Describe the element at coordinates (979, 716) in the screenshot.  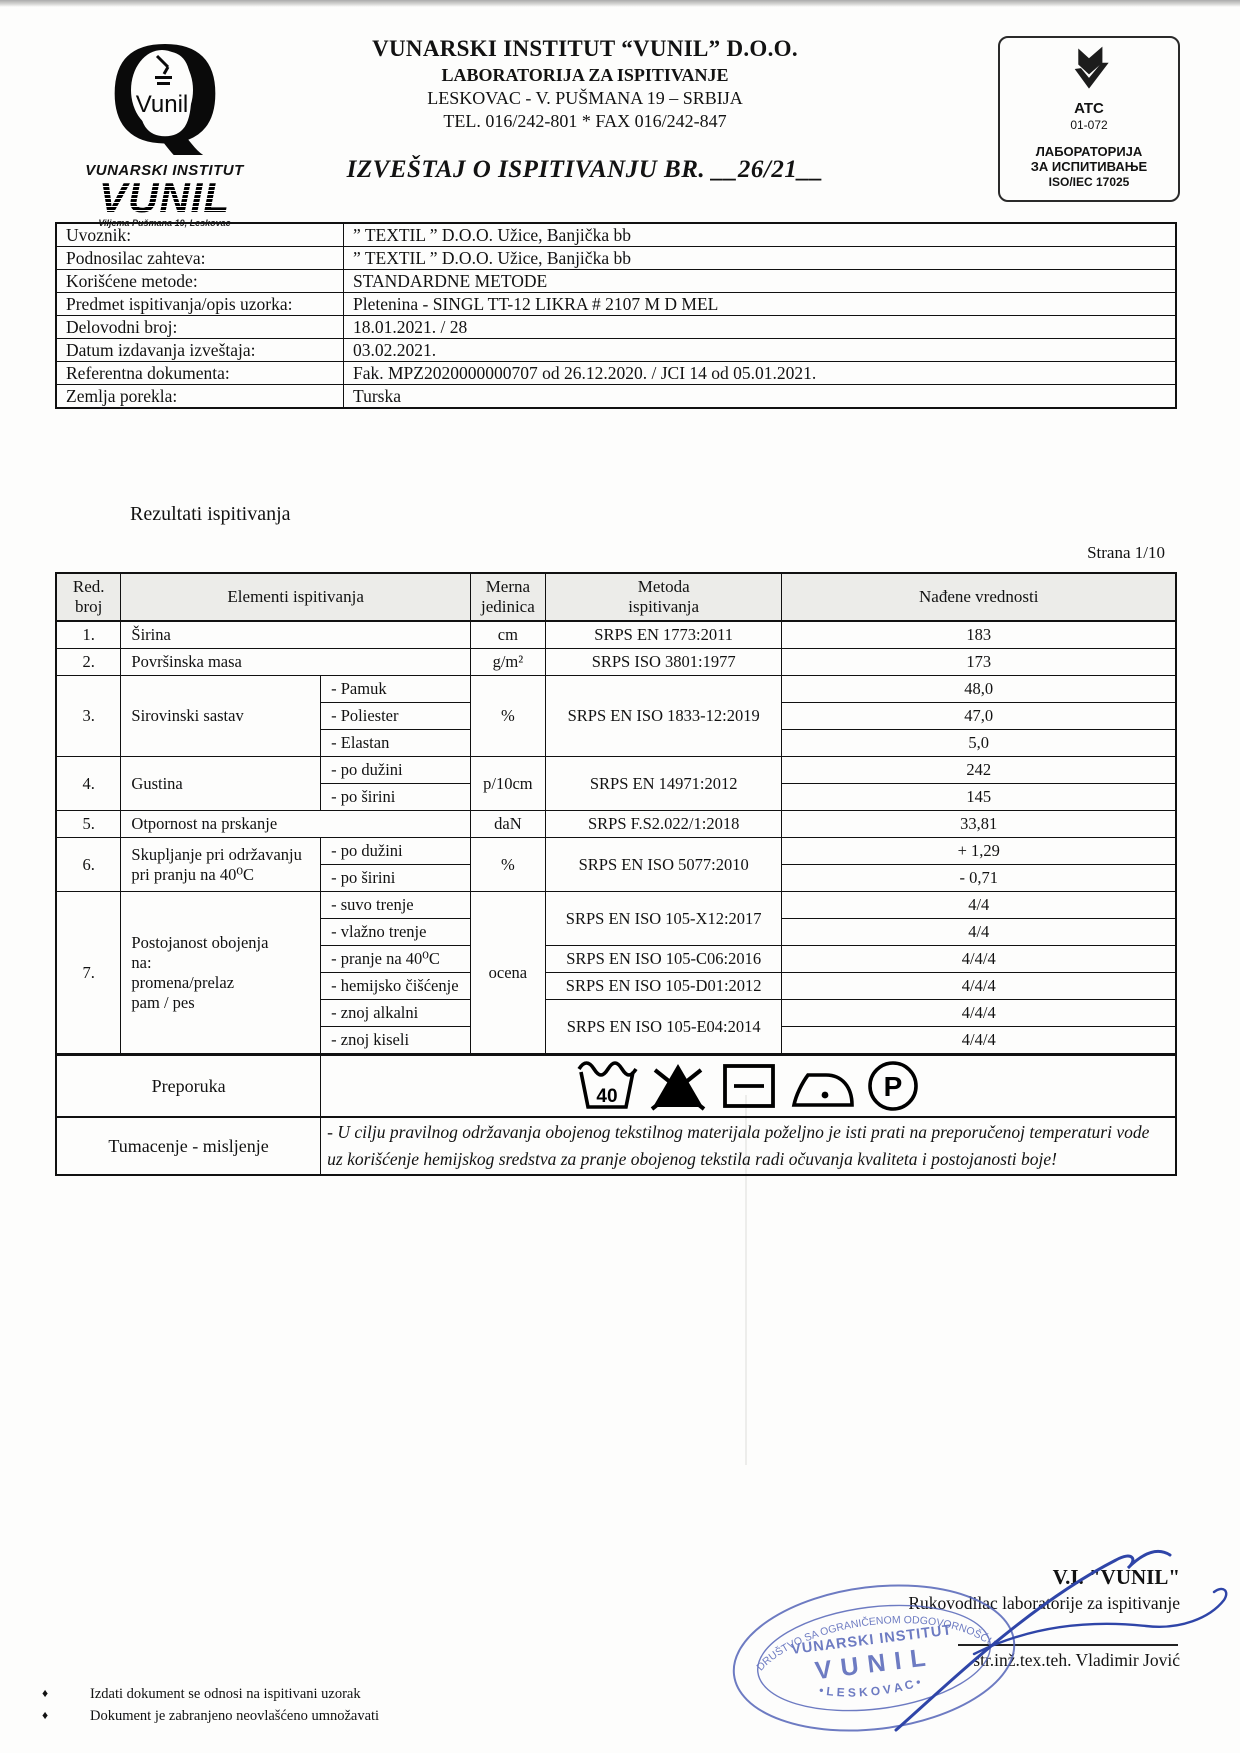
I see `value: 47,0` at that location.